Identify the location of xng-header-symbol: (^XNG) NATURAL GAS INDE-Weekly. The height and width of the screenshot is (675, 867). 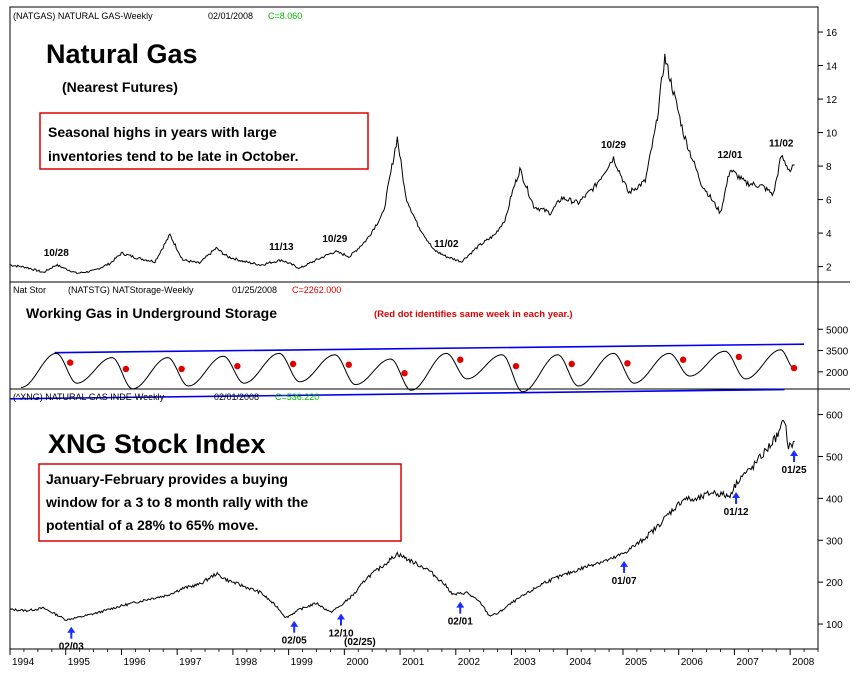
(89, 397).